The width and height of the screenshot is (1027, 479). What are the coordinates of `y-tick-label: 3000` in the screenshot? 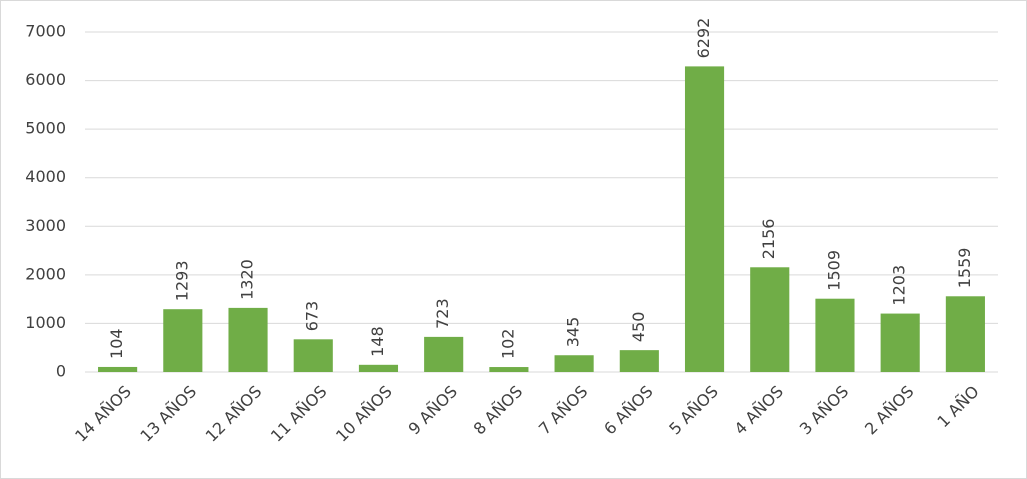 It's located at (45, 225).